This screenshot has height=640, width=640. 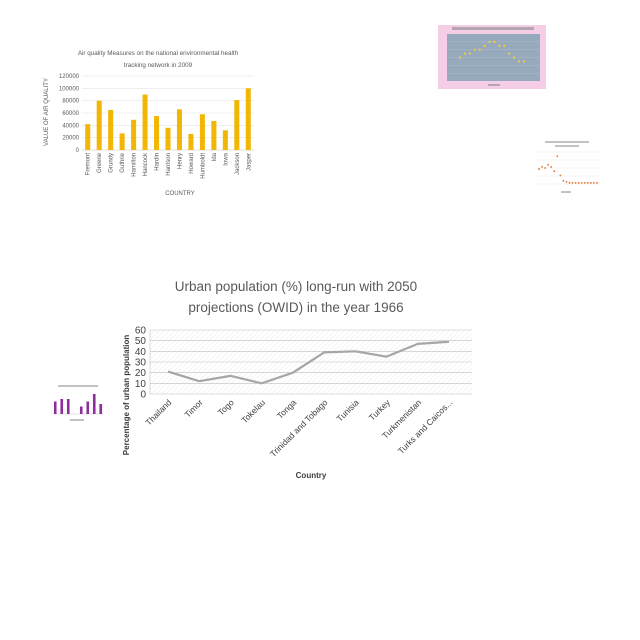 I want to click on bar-chart-x-tick-label: Jackson, so click(x=238, y=164).